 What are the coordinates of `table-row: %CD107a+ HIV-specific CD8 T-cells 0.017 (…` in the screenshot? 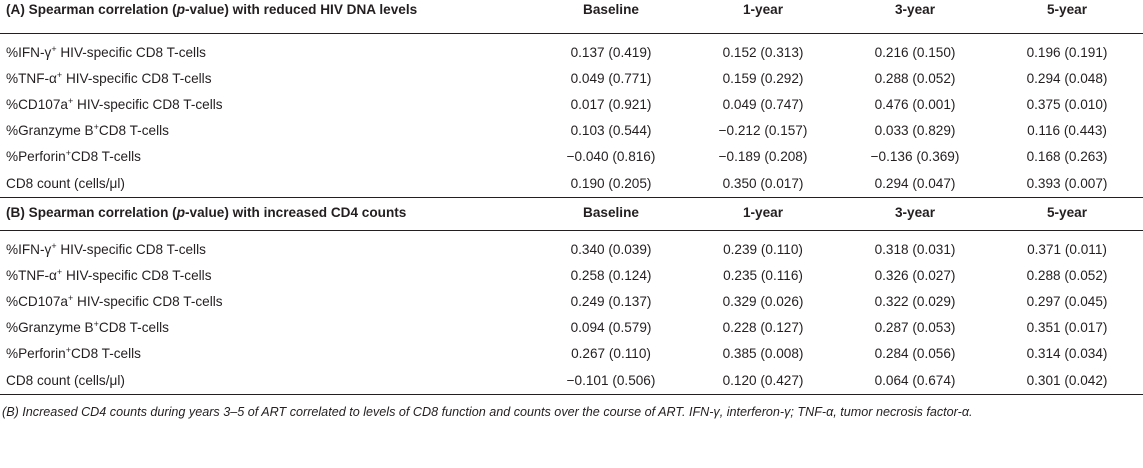 It's located at (571, 105).